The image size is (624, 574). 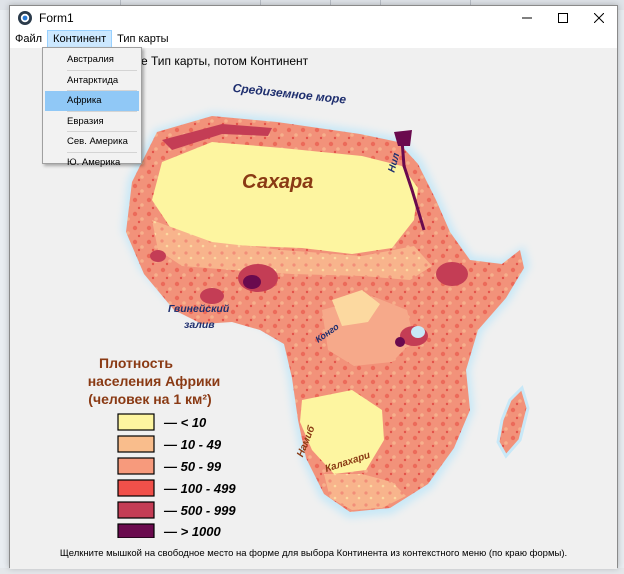 I want to click on maximize-icon, so click(x=563, y=18).